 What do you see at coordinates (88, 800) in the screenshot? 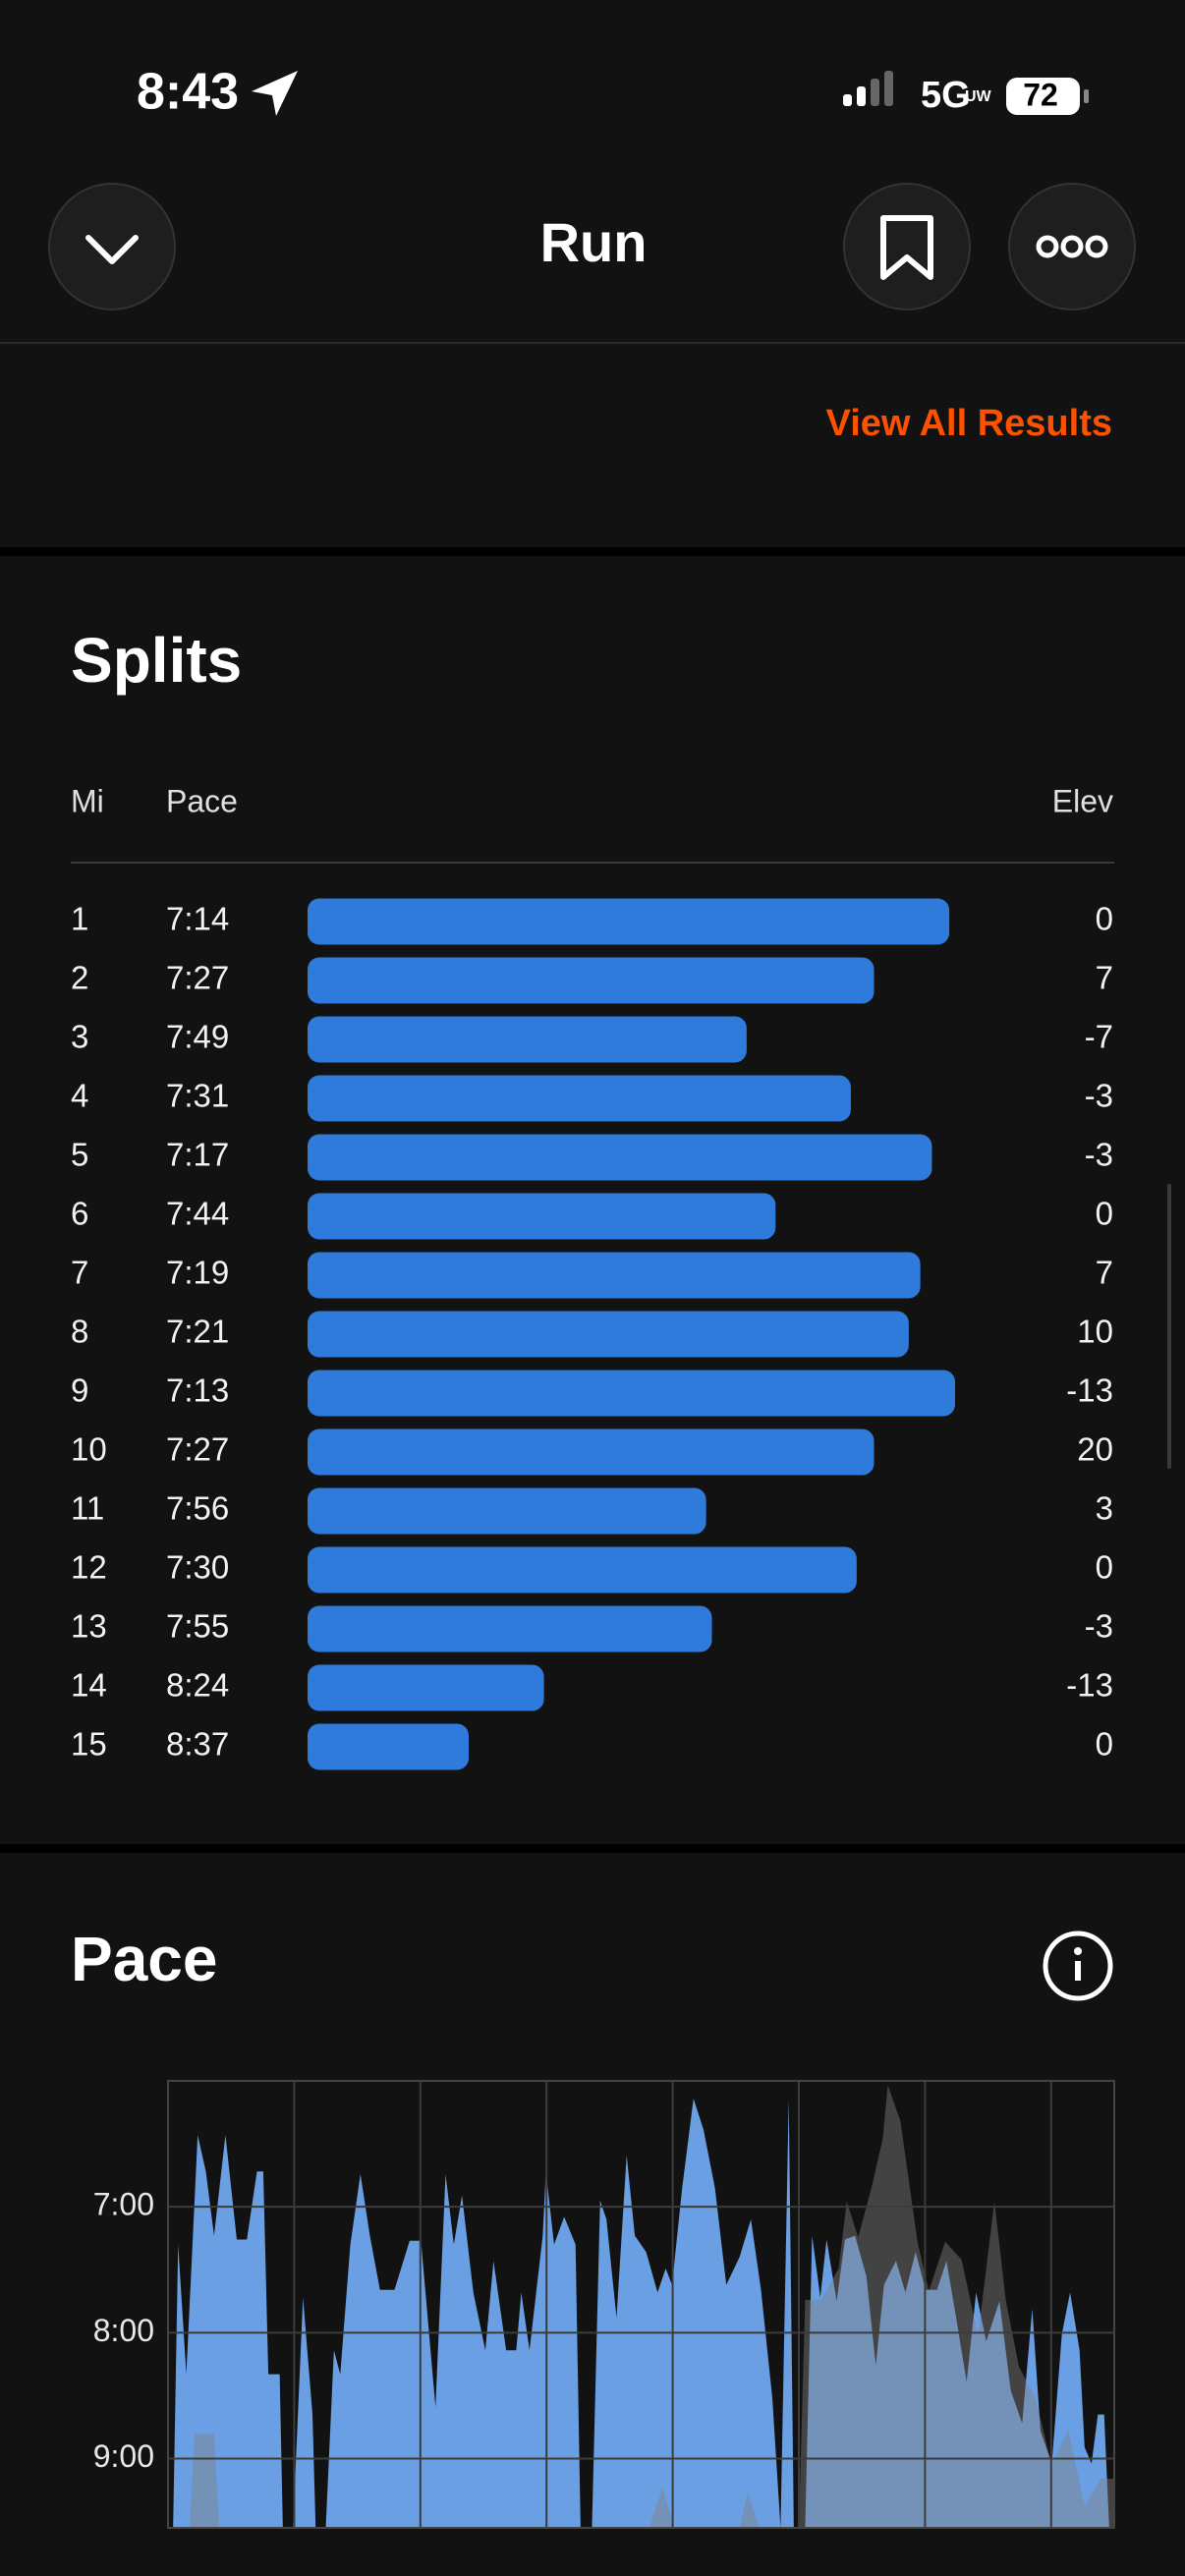
I see `column-header: Mi` at bounding box center [88, 800].